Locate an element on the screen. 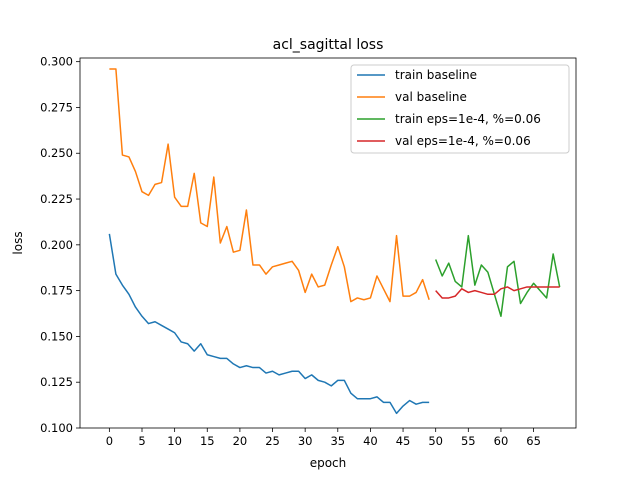 This screenshot has height=480, width=640. x-tick-label: 45 is located at coordinates (403, 441).